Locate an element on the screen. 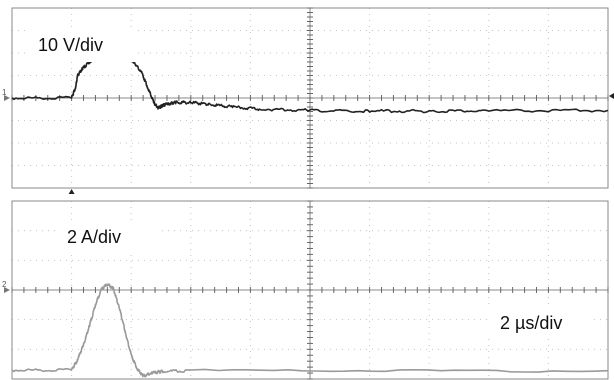 This screenshot has width=614, height=380. time-scale-label-bg is located at coordinates (540, 322).